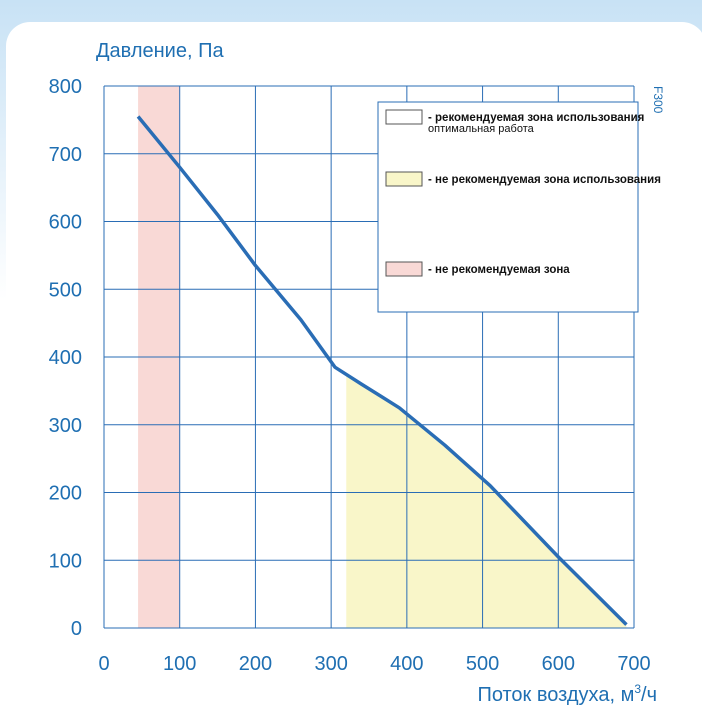 The height and width of the screenshot is (715, 702). Describe the element at coordinates (649, 695) in the screenshot. I see `x-axis-label-tail: /ч` at that location.